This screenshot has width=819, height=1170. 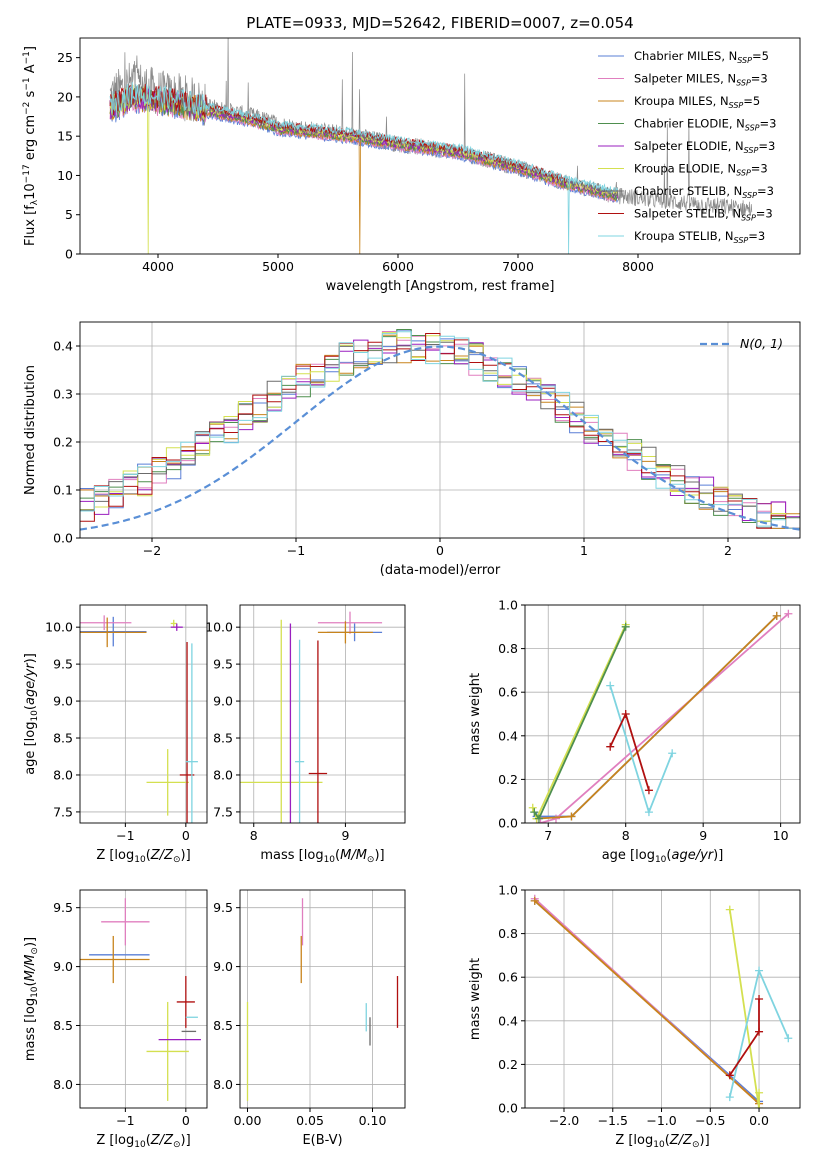 What do you see at coordinates (710, 1120) in the screenshot?
I see `x-tick-label: −0.5` at bounding box center [710, 1120].